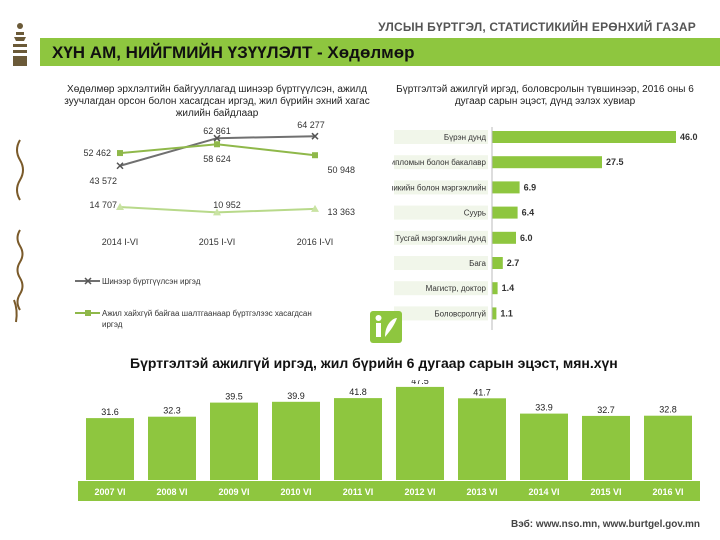 The image size is (720, 540). Describe the element at coordinates (18, 231) in the screenshot. I see `mongol-script-ornament` at that location.